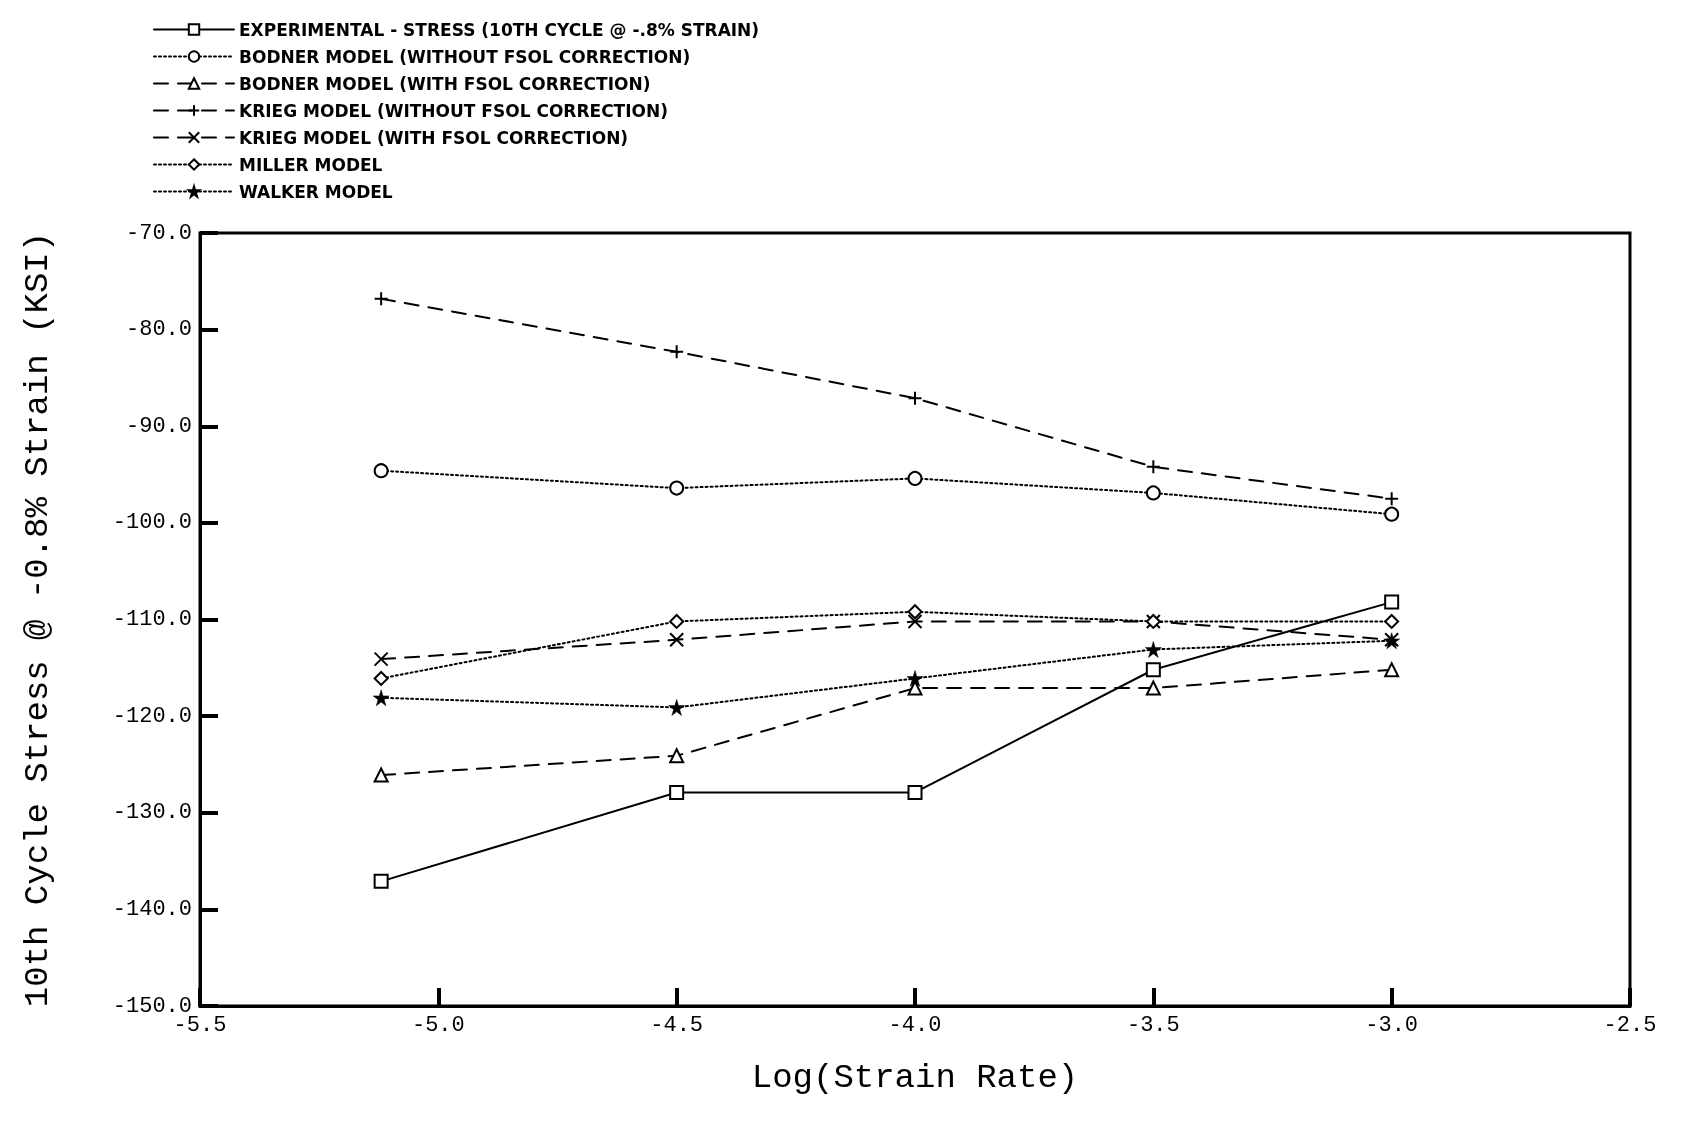 This screenshot has height=1128, width=1687. What do you see at coordinates (915, 1078) in the screenshot?
I see `x-axis-title: Log(Strain Rate)` at bounding box center [915, 1078].